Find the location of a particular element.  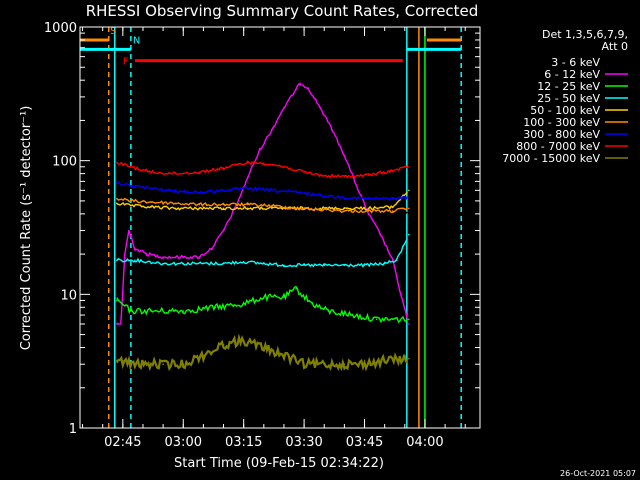

timestamp: 26-Oct-2021 05:07 is located at coordinates (598, 473).